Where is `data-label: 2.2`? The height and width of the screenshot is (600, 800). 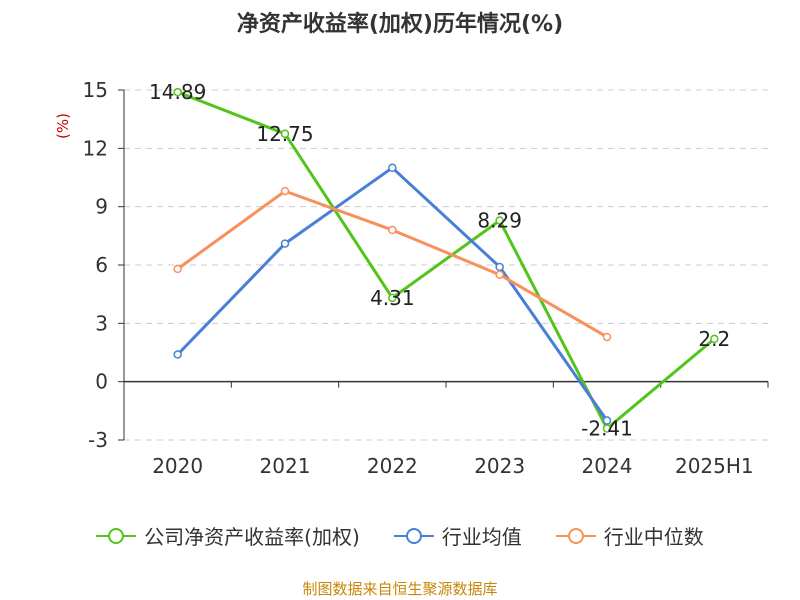 data-label: 2.2 is located at coordinates (714, 339).